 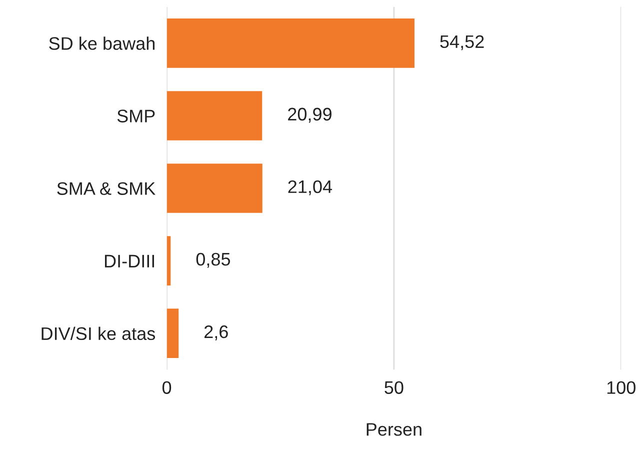 I want to click on y-tick-label: SD ke bawah, so click(x=101, y=43).